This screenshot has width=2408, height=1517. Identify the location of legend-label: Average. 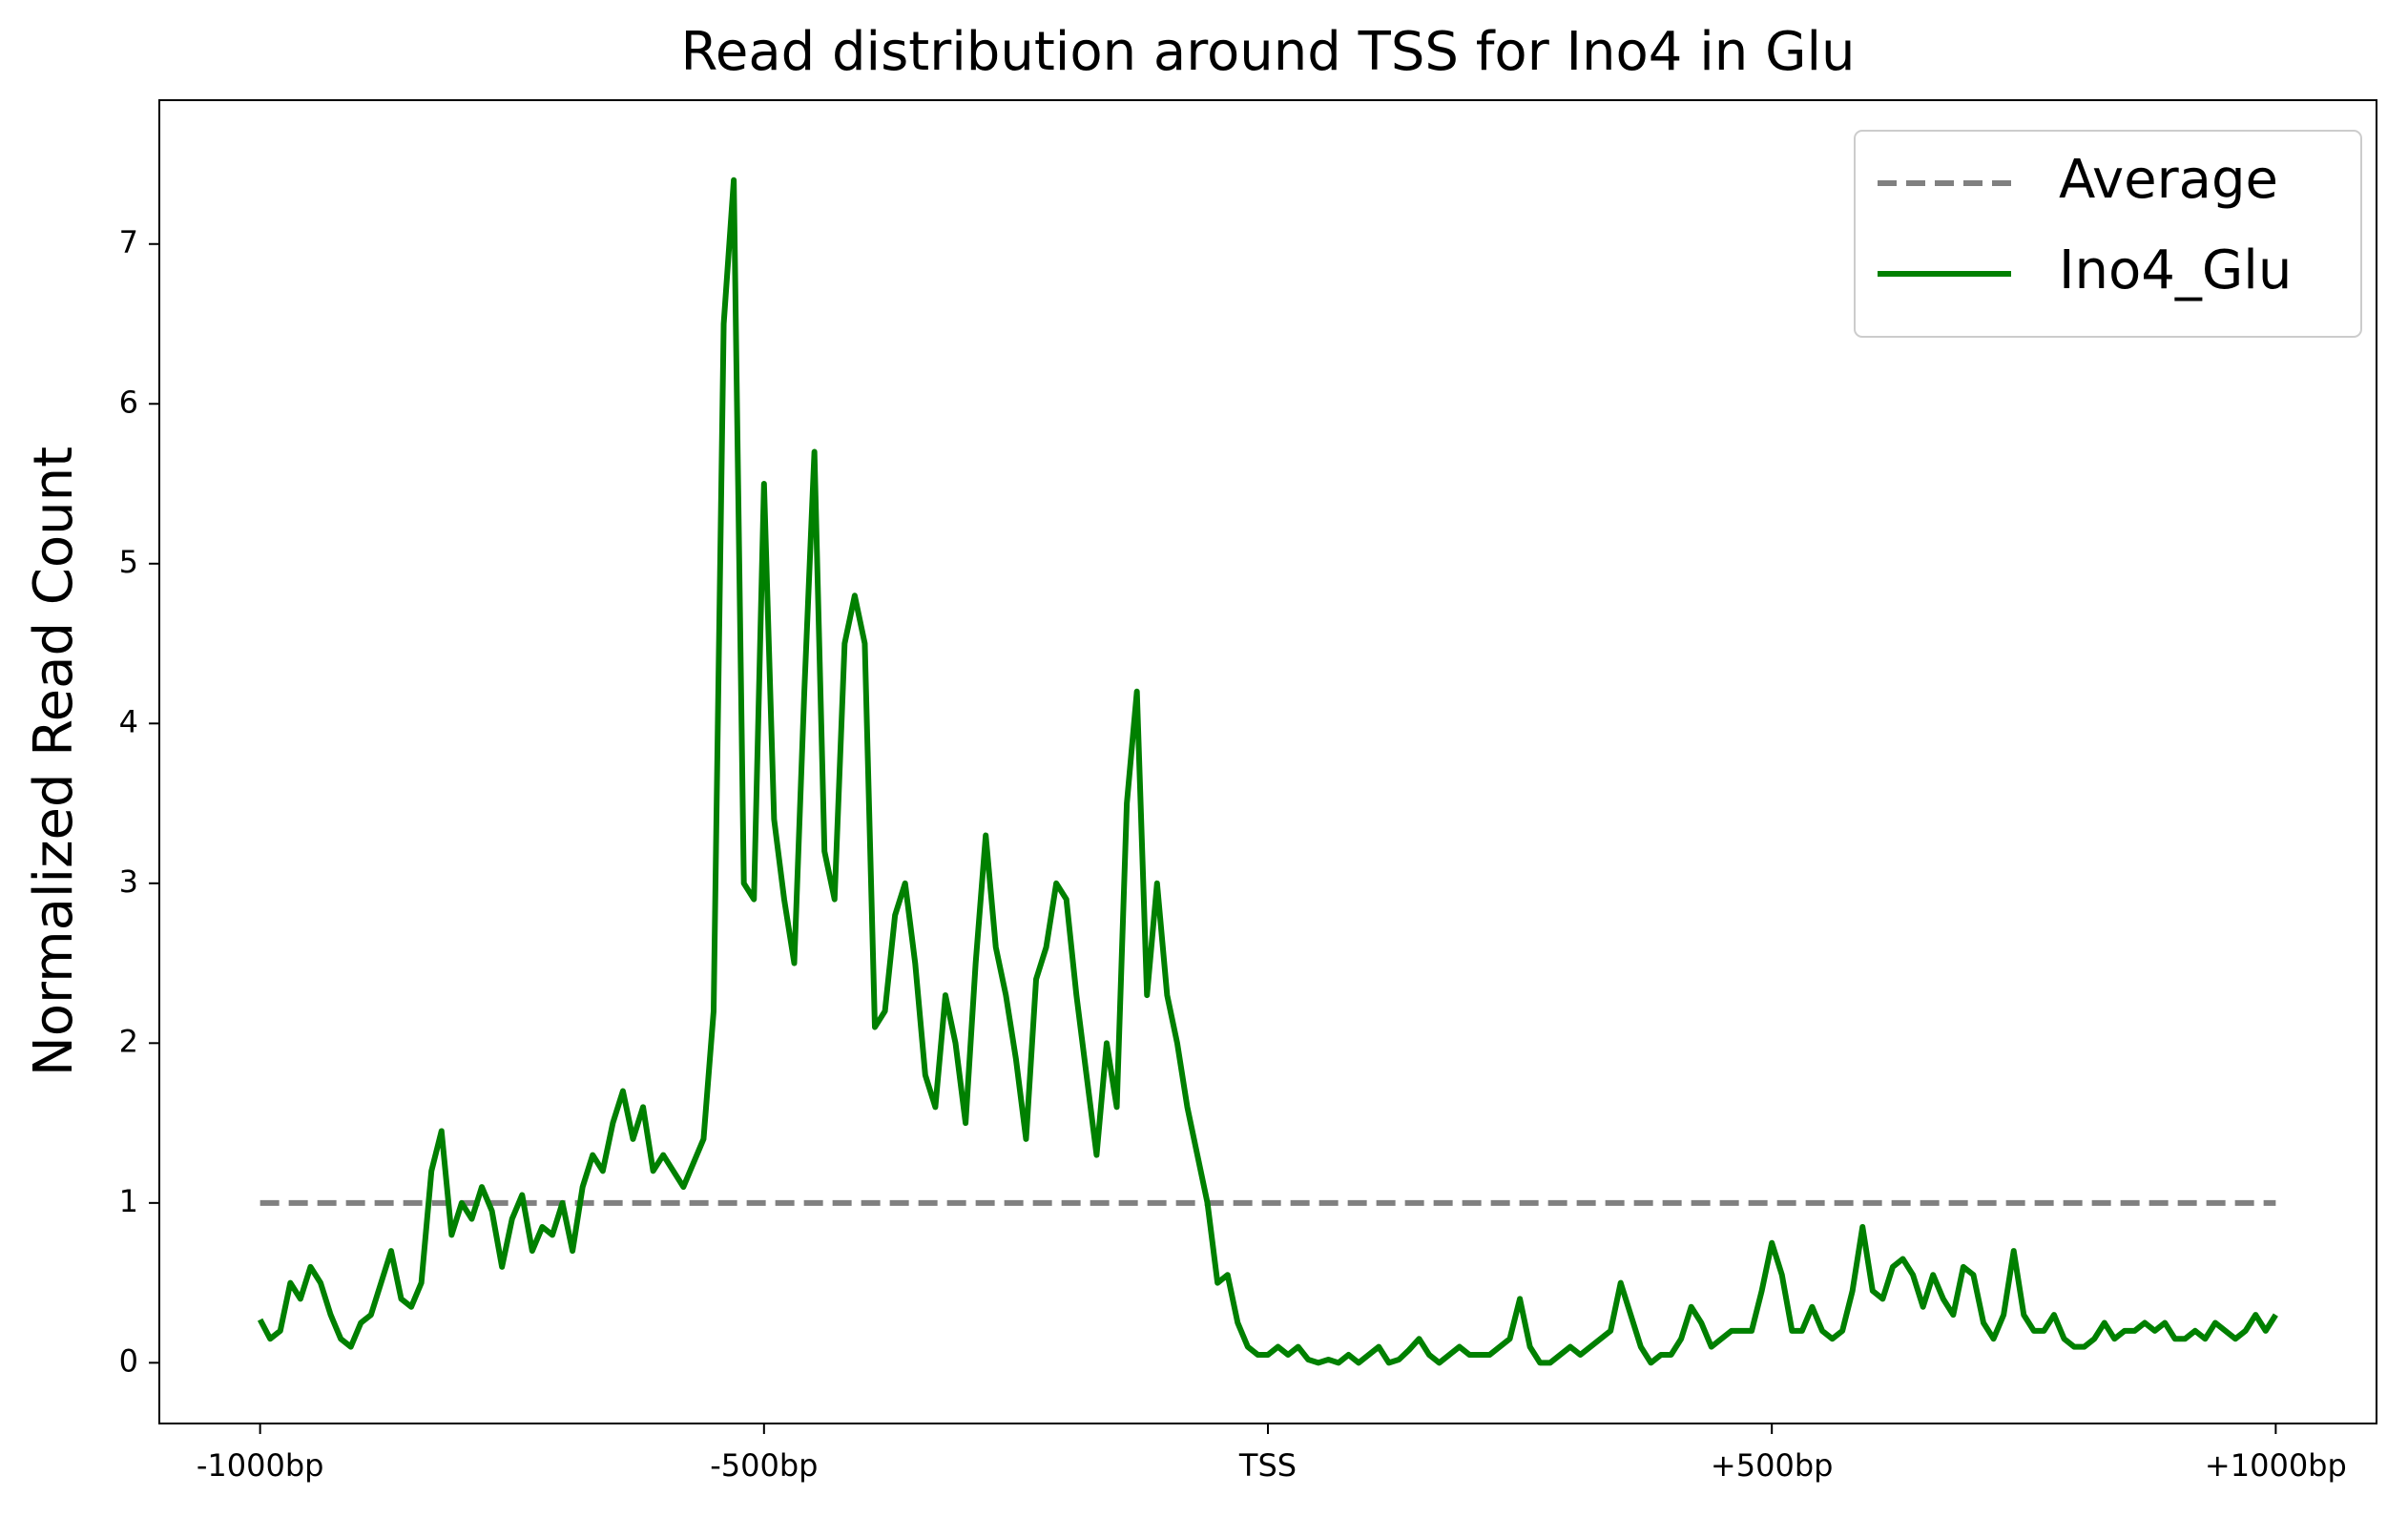
(2168, 180).